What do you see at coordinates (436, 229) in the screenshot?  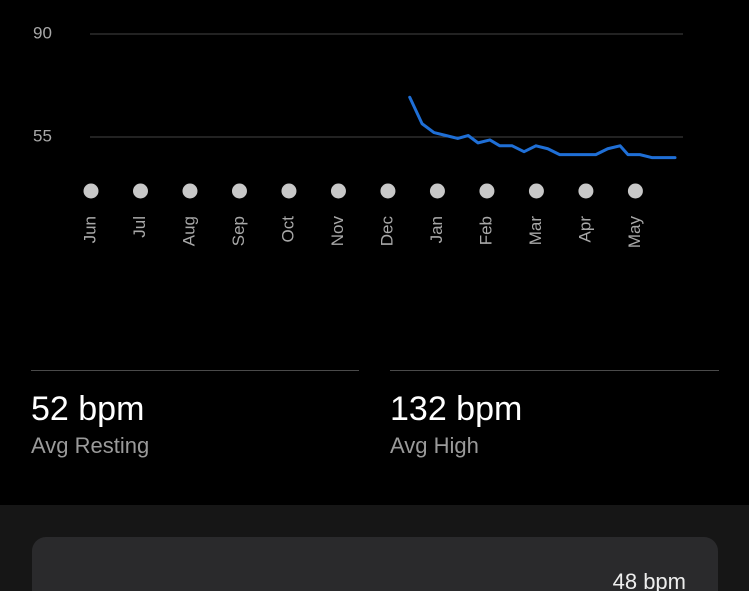 I see `x-tick-label: Jan` at bounding box center [436, 229].